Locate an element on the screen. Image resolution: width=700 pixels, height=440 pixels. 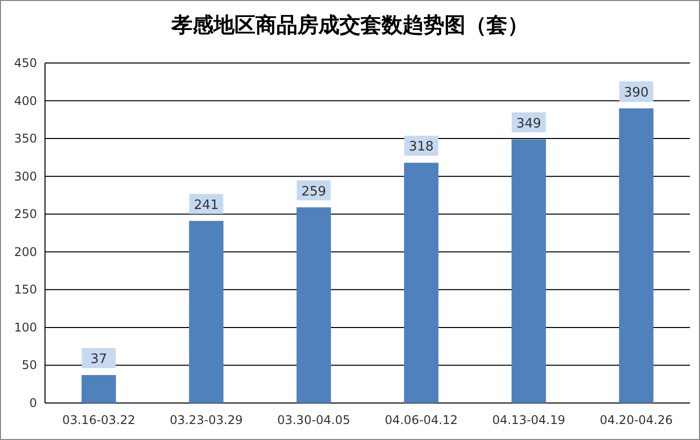
data-label: 349 is located at coordinates (529, 124).